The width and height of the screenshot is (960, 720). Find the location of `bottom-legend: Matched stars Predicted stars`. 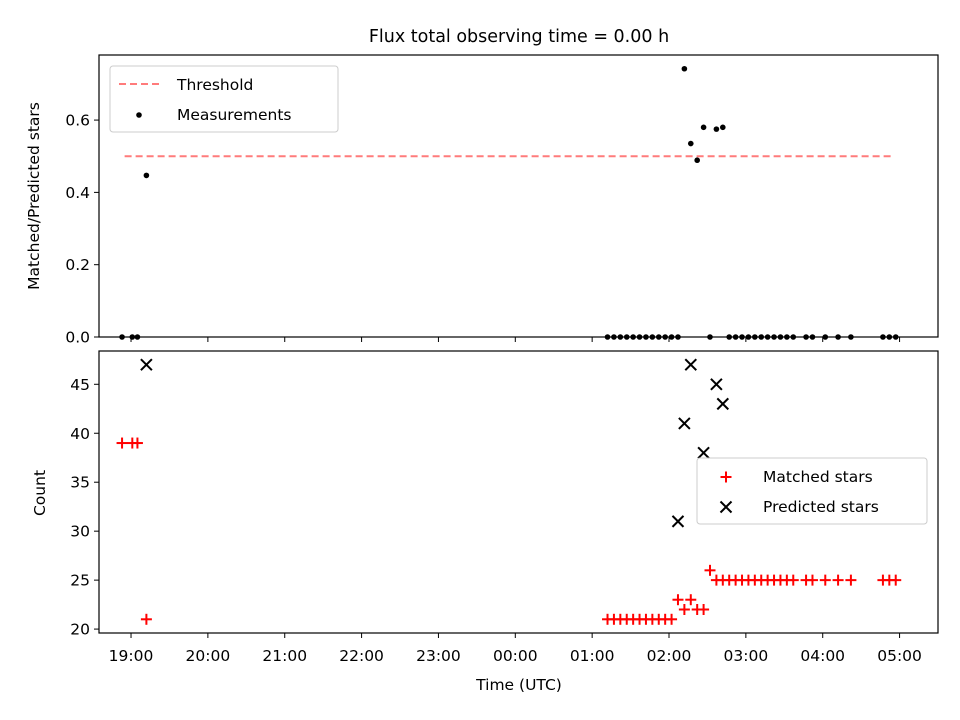

bottom-legend: Matched stars Predicted stars is located at coordinates (812, 491).